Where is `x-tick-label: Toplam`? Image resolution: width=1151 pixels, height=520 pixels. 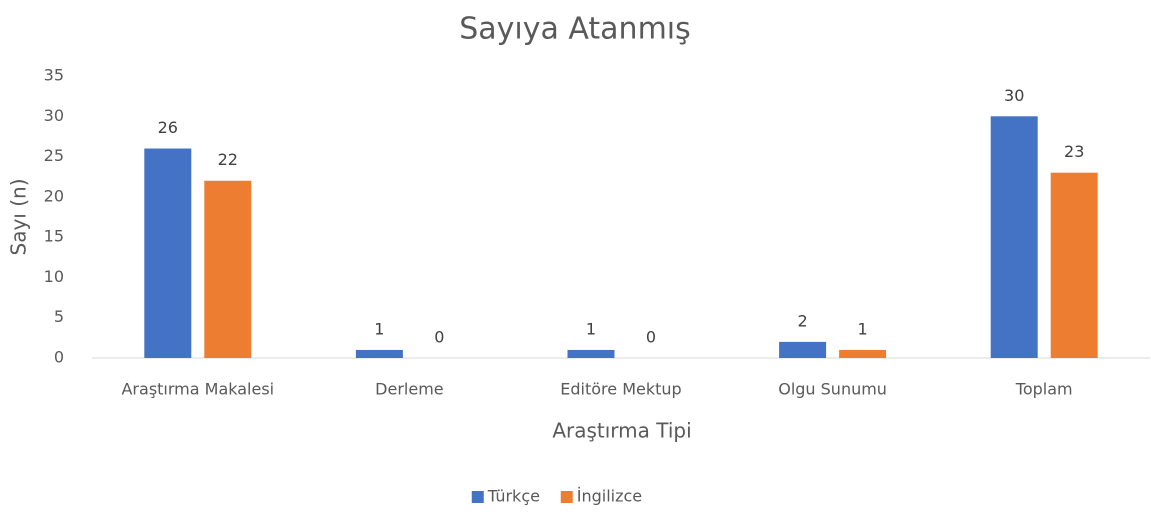 x-tick-label: Toplam is located at coordinates (1044, 389).